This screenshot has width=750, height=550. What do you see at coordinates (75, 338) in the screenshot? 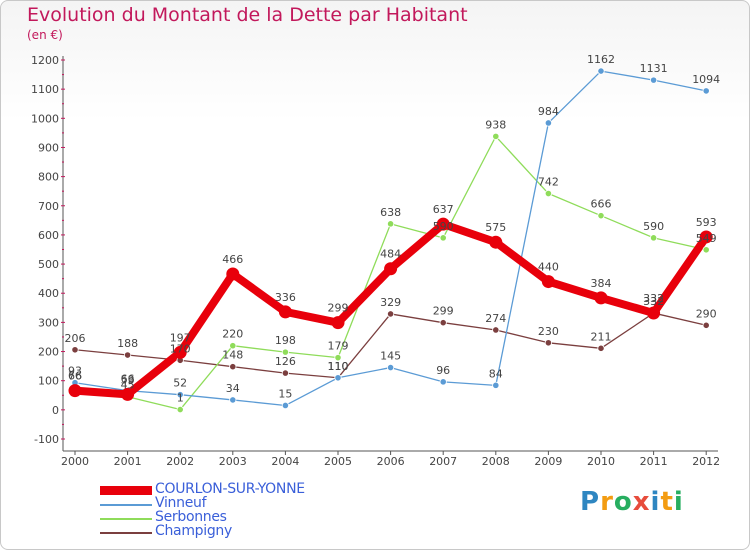
I see `data-label: 206` at bounding box center [75, 338].